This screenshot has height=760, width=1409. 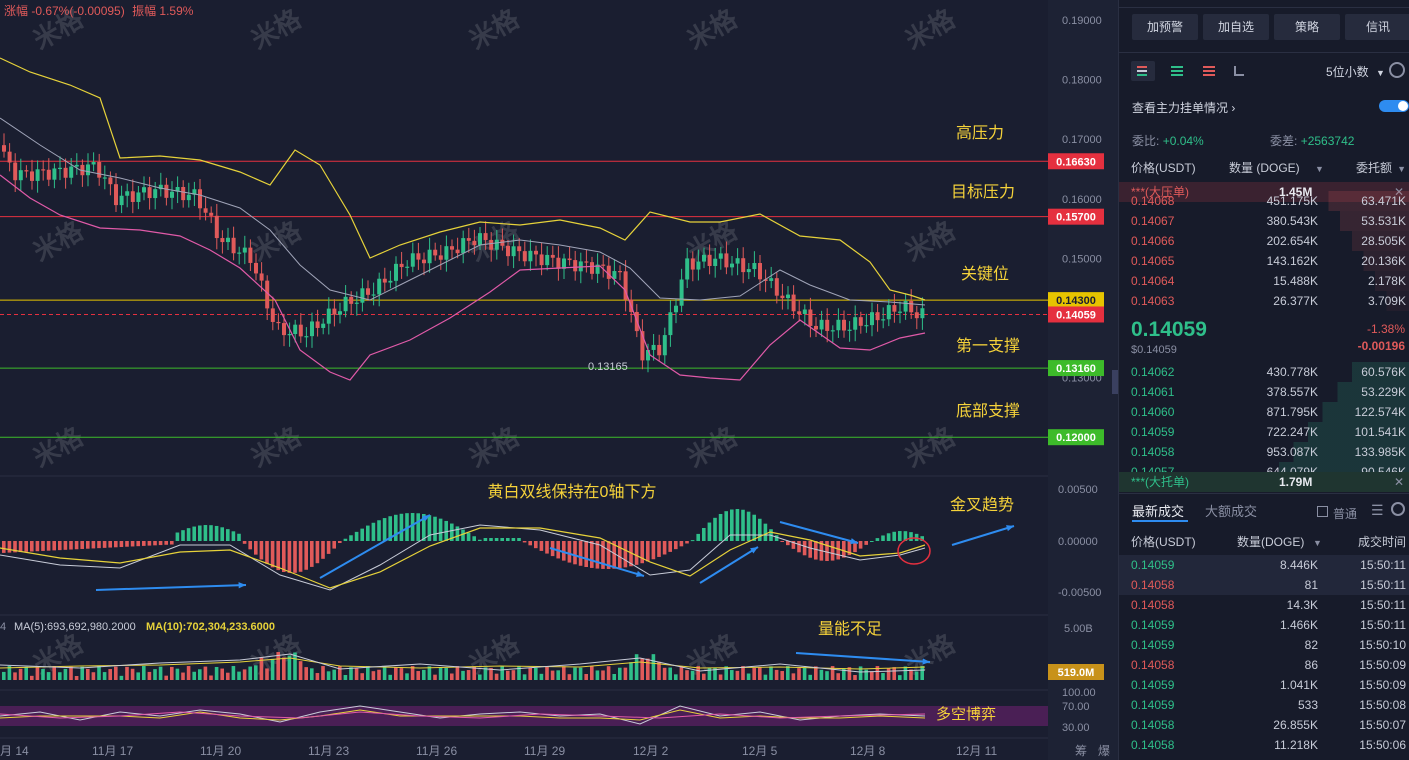 I want to click on trade-row: 0.14059 1.041K 15:50:09, so click(x=1264, y=685).